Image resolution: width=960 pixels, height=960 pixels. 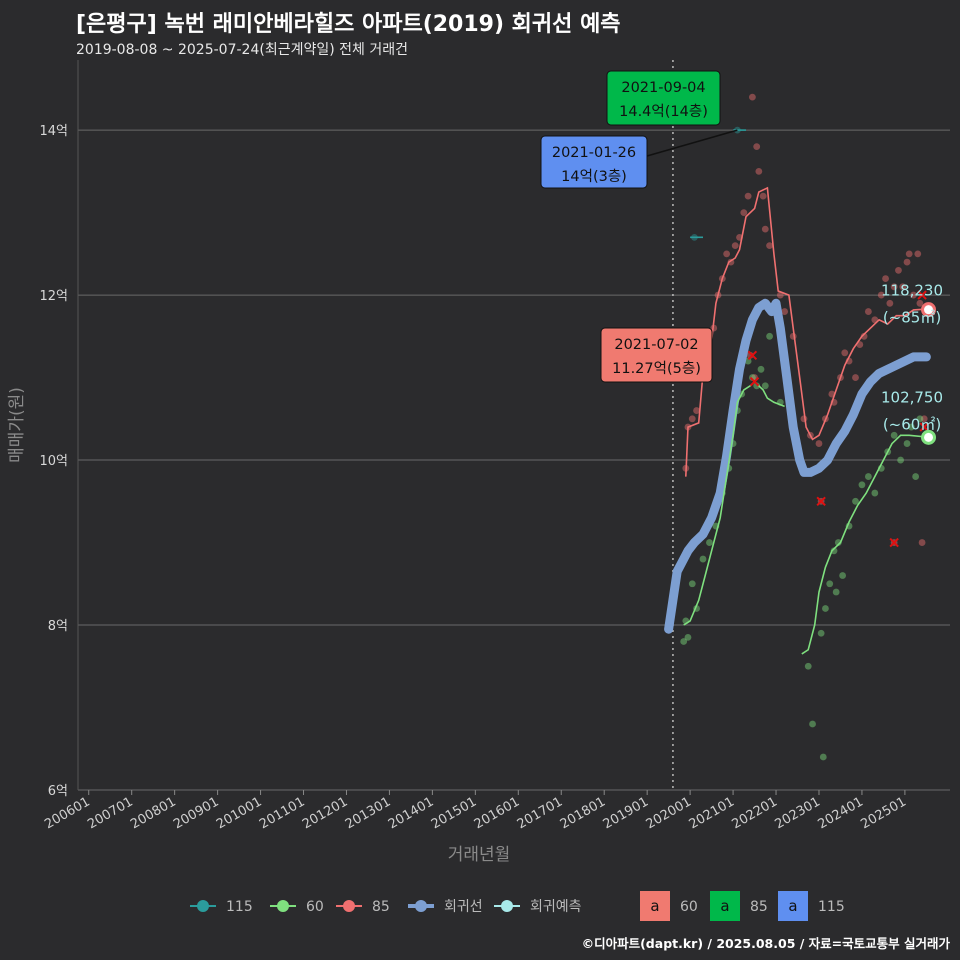 What do you see at coordinates (110, 813) in the screenshot?
I see `x-tick-label: 200701` at bounding box center [110, 813].